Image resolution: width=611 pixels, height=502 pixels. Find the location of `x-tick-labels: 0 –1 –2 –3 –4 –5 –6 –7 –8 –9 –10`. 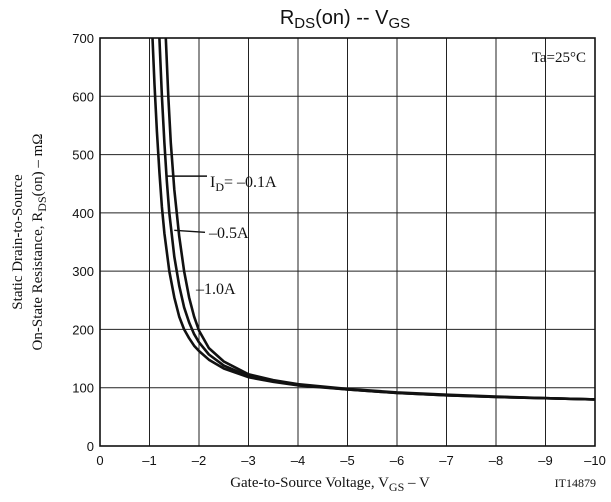

x-tick-labels: 0 –1 –2 –3 –4 –5 –6 –7 –8 –9 –10 is located at coordinates (350, 460).